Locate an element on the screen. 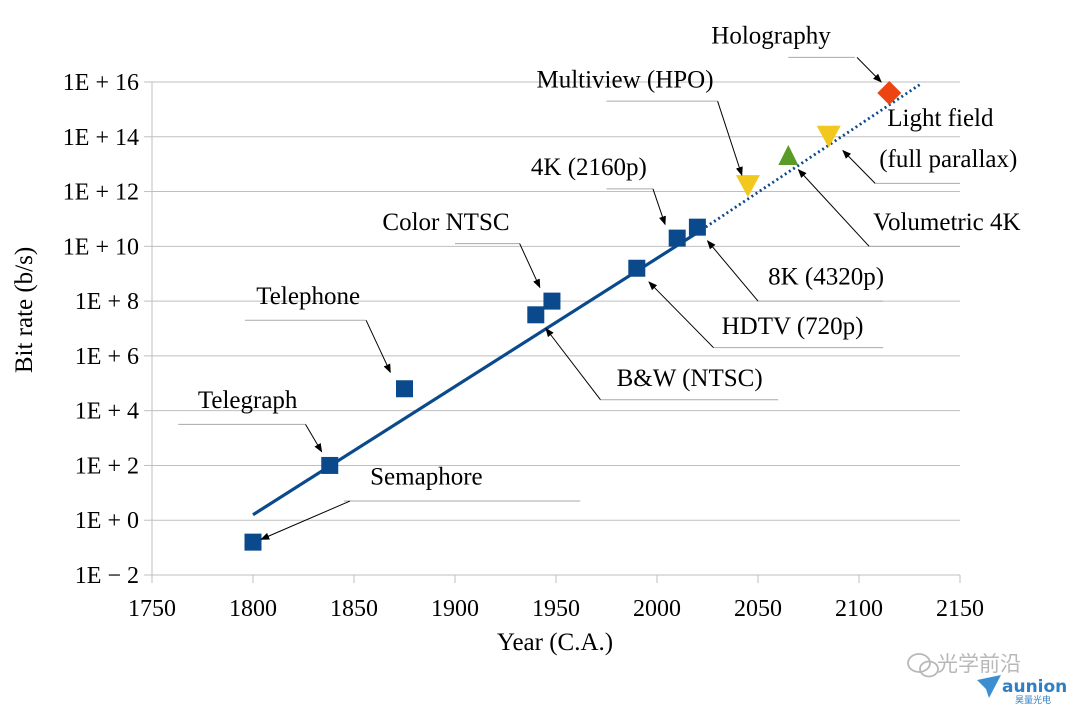 The height and width of the screenshot is (709, 1080). data-point-b-w-ntsc is located at coordinates (536, 315).